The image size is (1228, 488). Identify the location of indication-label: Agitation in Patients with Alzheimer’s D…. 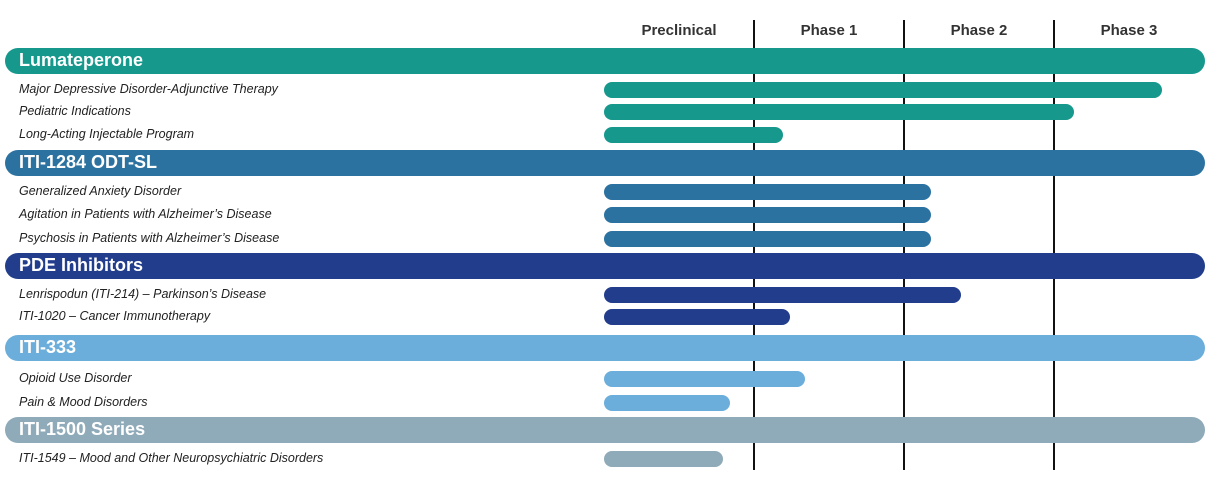
(145, 214).